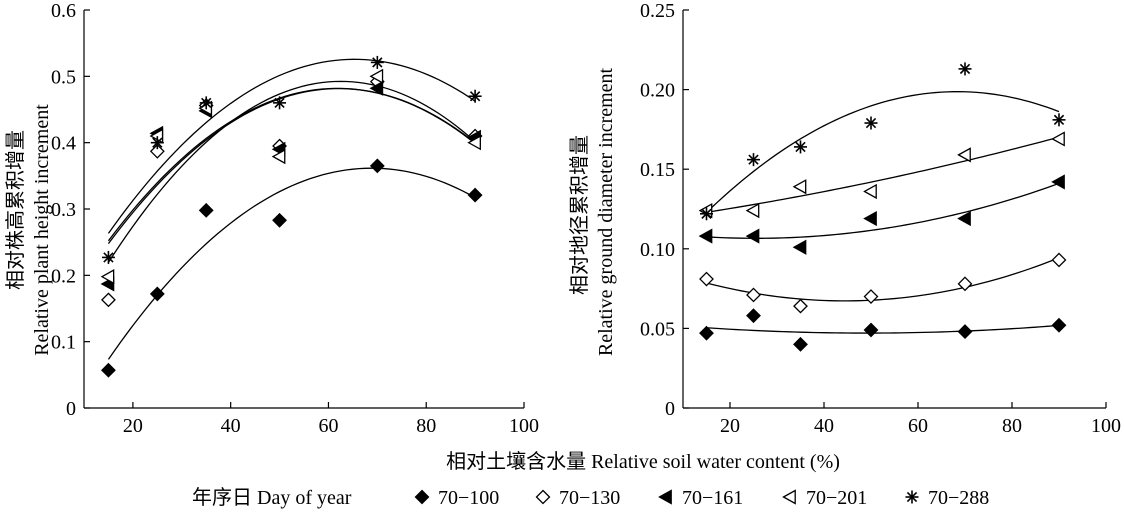 Image resolution: width=1124 pixels, height=512 pixels. I want to click on ground-diameter-x-tick-label: 80, so click(1012, 426).